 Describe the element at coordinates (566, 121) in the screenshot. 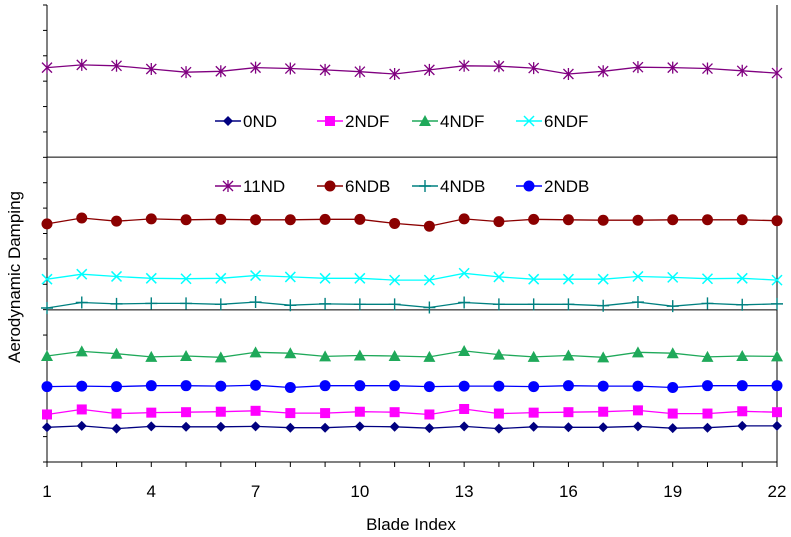

I see `legend-label: 6NDF` at that location.